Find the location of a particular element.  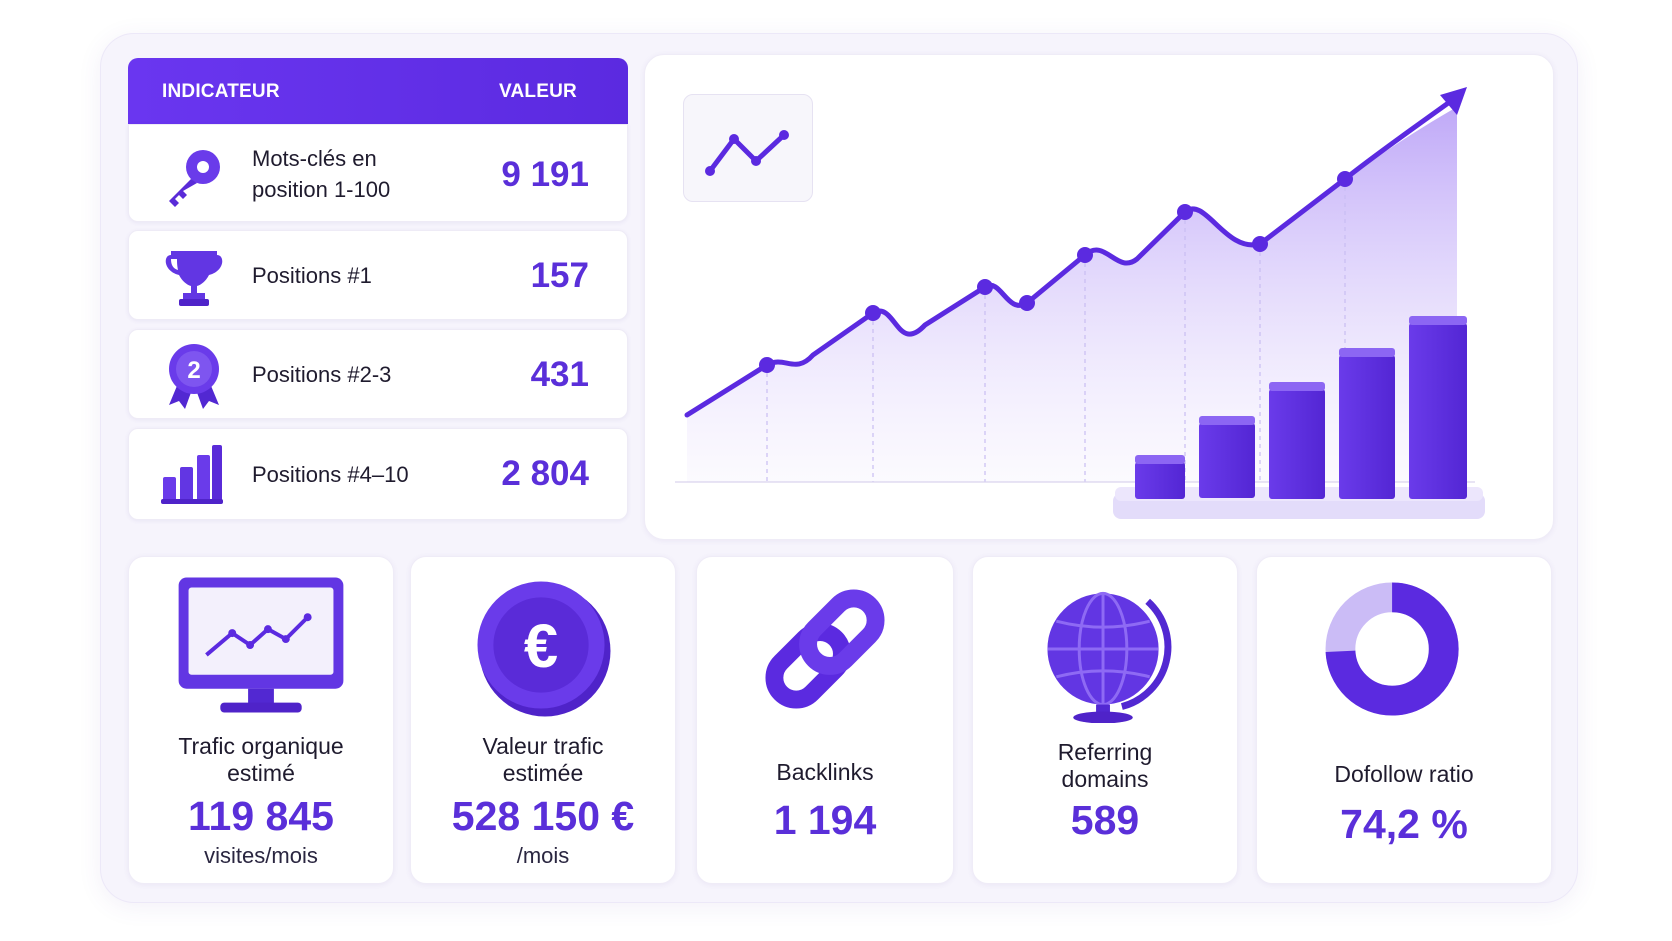

table-row-positions-1: Positions #1 157 is located at coordinates (378, 275).